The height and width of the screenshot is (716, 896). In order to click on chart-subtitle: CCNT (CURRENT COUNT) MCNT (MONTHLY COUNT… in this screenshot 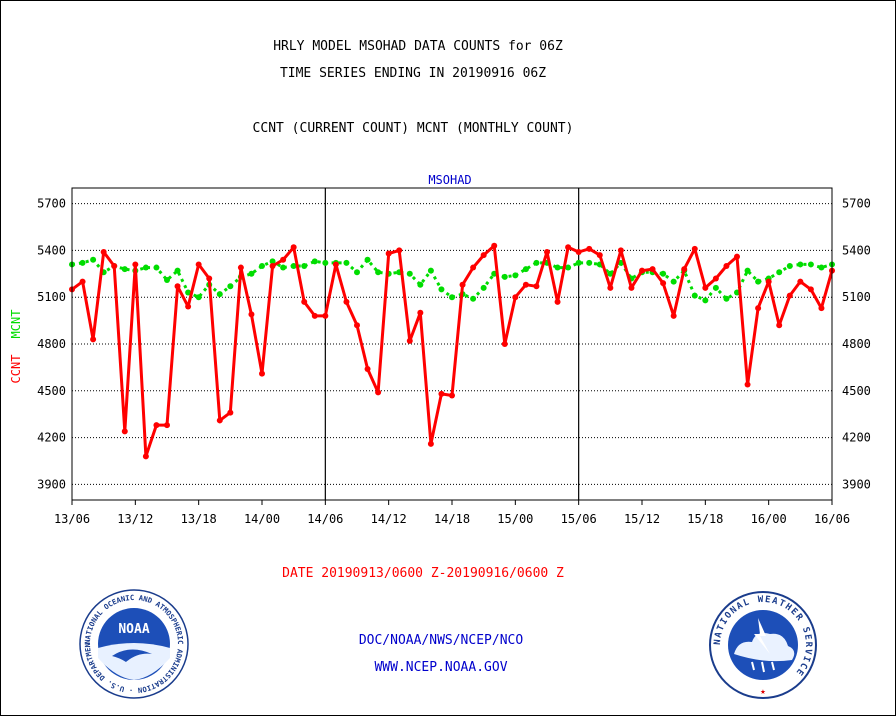, I will do `click(413, 128)`.